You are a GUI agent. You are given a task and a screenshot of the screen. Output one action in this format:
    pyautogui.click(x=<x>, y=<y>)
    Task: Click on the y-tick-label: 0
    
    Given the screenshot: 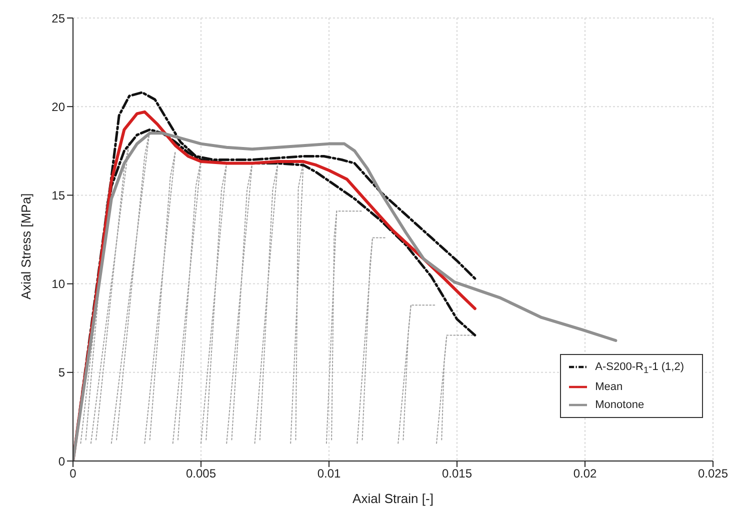 What is the action you would take?
    pyautogui.click(x=62, y=461)
    